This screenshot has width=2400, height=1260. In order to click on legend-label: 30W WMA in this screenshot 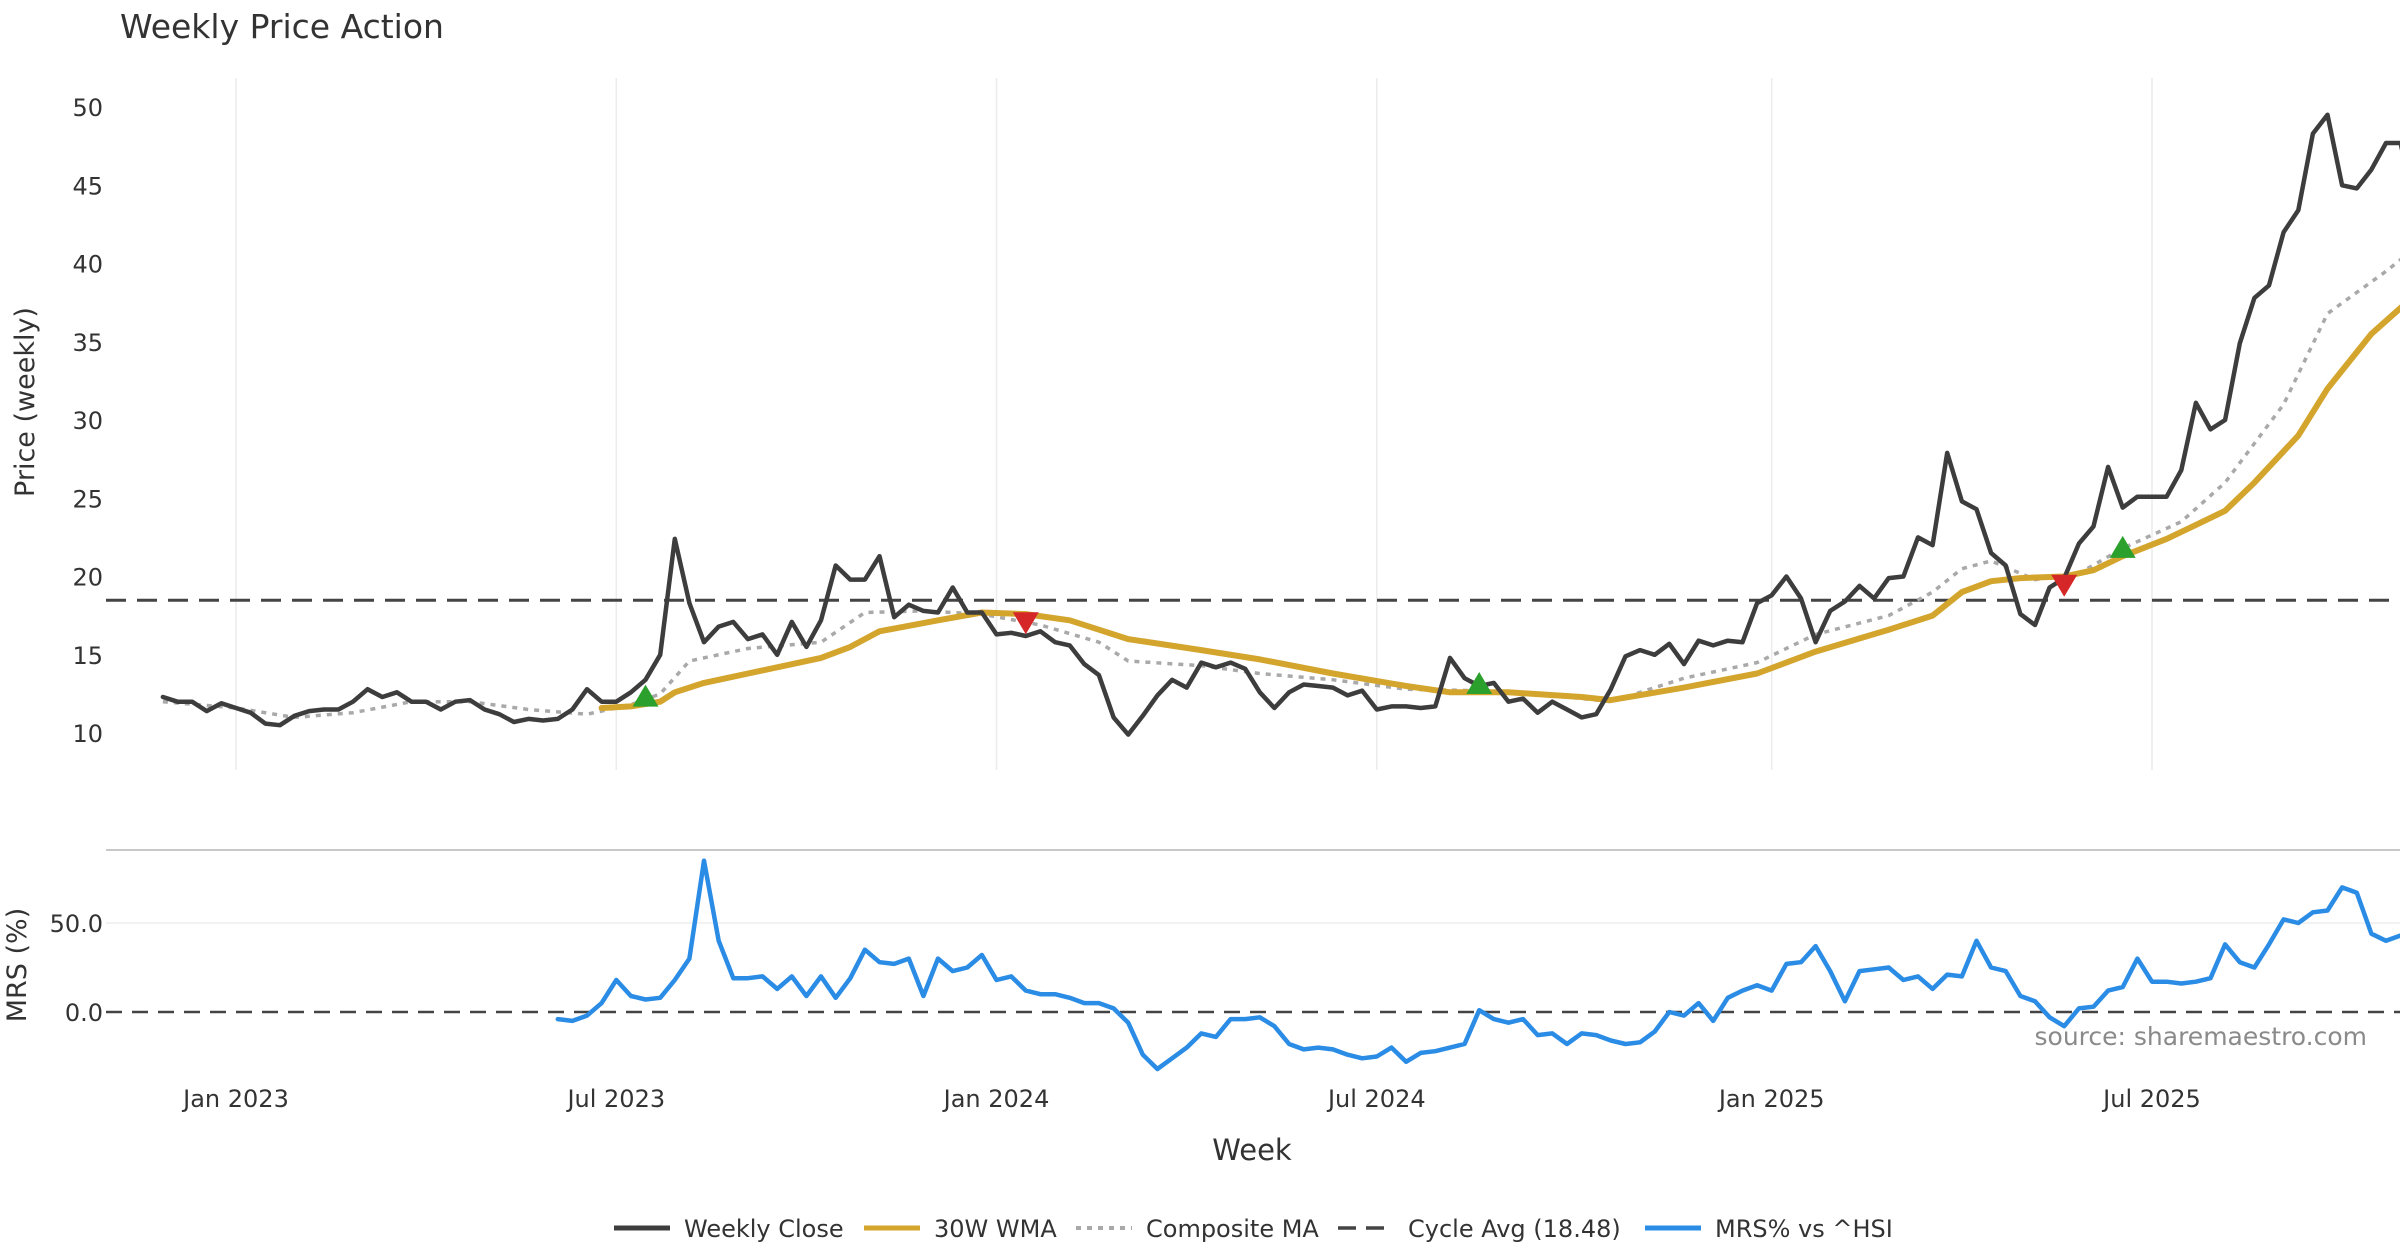, I will do `click(995, 1229)`.